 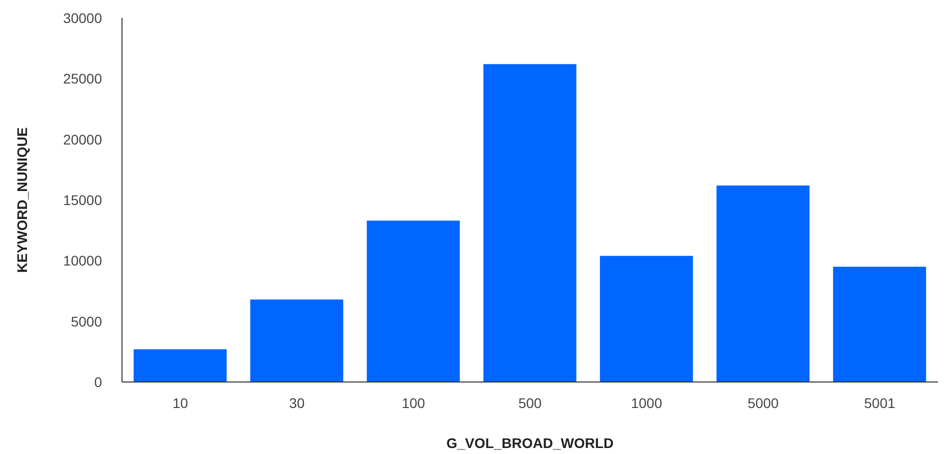 What do you see at coordinates (180, 402) in the screenshot?
I see `x-tick-label: 10` at bounding box center [180, 402].